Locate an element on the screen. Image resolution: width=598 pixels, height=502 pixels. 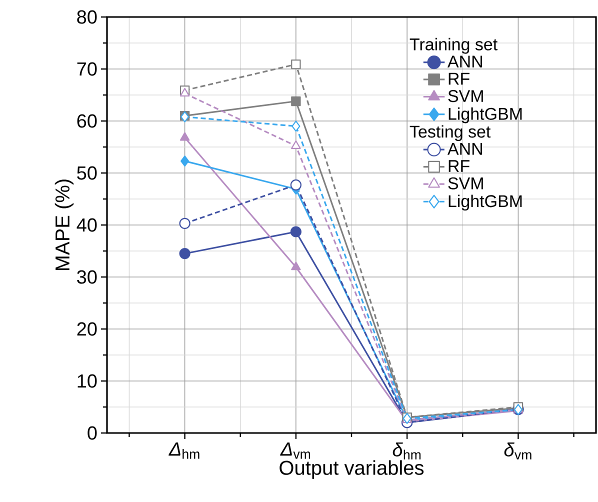
y-tick-label: 50 is located at coordinates (87, 173).